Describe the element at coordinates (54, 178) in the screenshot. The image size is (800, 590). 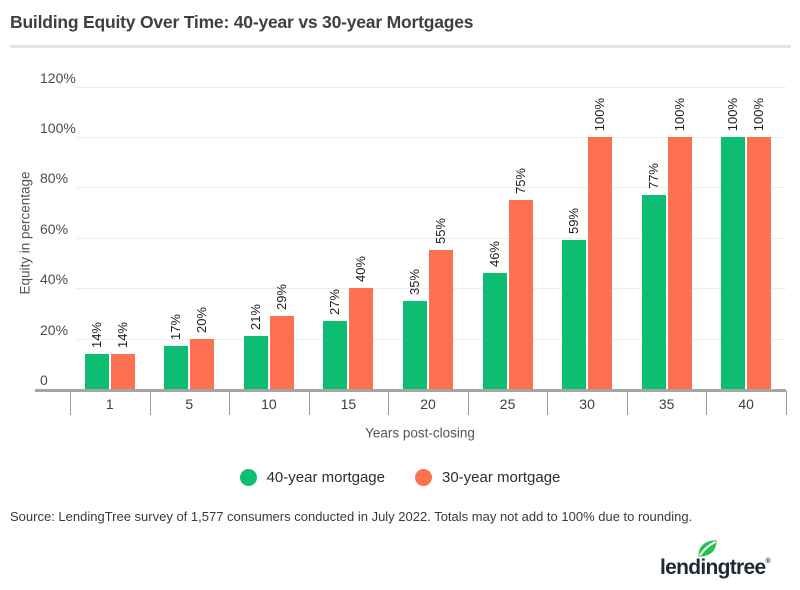
I see `y-tick-label: 80%` at that location.